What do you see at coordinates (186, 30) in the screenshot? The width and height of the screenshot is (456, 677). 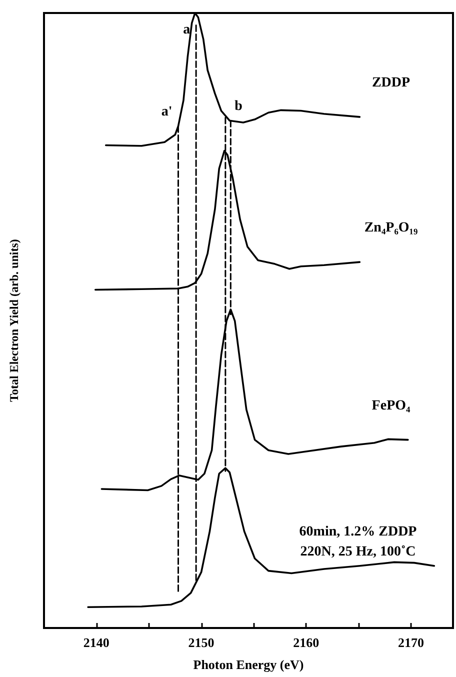 I see `annotation: a` at bounding box center [186, 30].